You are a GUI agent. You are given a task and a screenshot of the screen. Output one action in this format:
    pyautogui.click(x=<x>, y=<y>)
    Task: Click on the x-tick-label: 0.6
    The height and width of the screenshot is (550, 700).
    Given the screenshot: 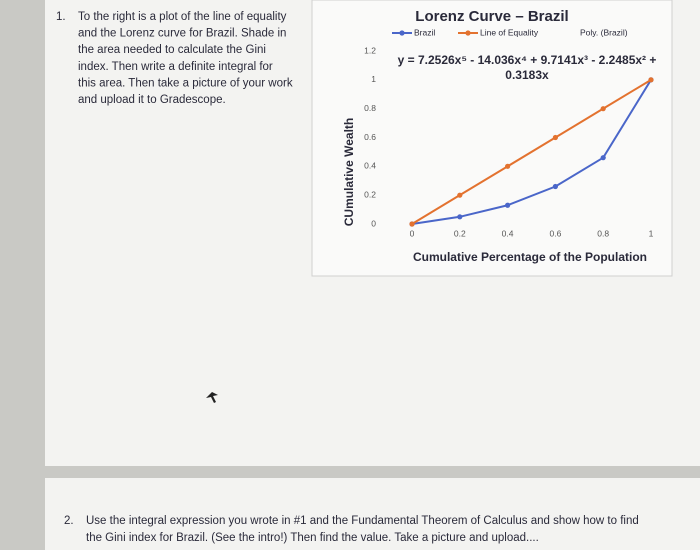 What is the action you would take?
    pyautogui.click(x=555, y=233)
    